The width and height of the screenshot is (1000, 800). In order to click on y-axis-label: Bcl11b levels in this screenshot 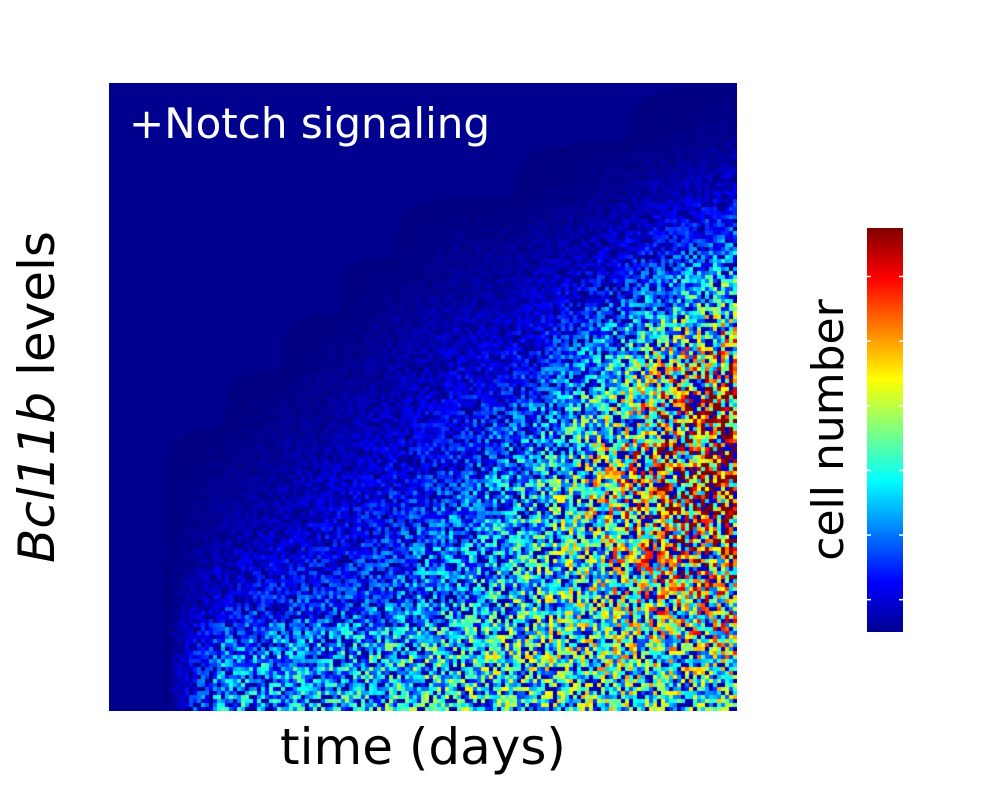, I will do `click(37, 397)`.